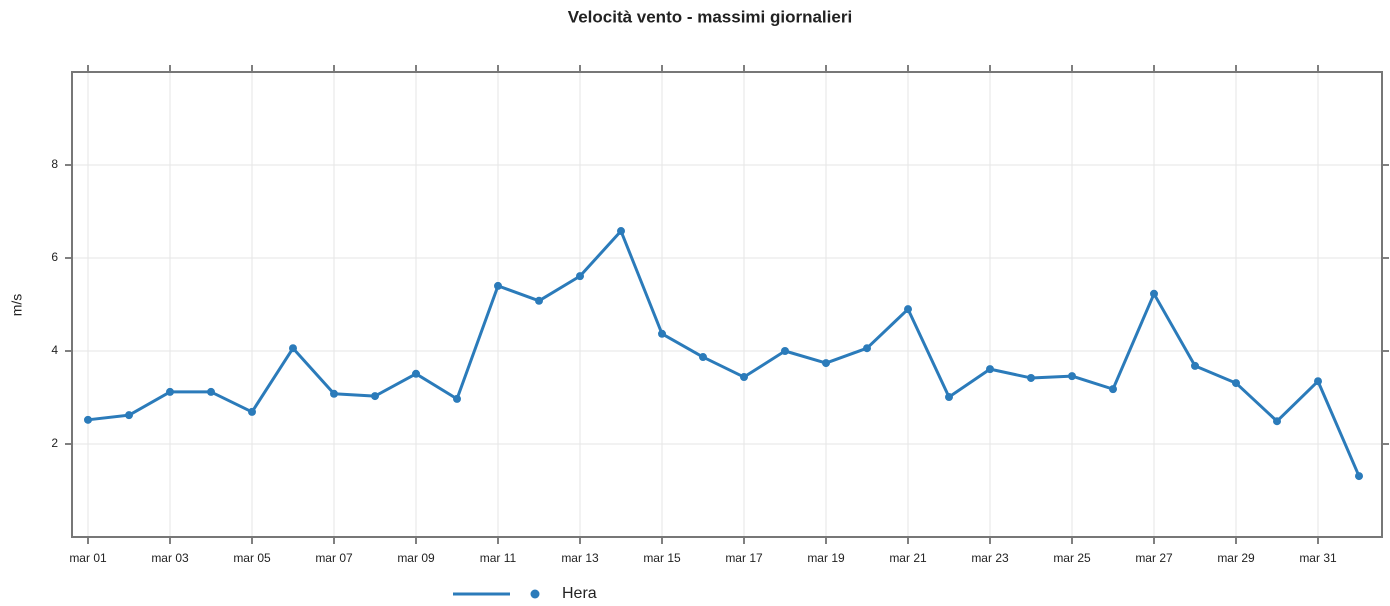 The width and height of the screenshot is (1390, 606). What do you see at coordinates (498, 558) in the screenshot?
I see `x-tick-label: mar 11` at bounding box center [498, 558].